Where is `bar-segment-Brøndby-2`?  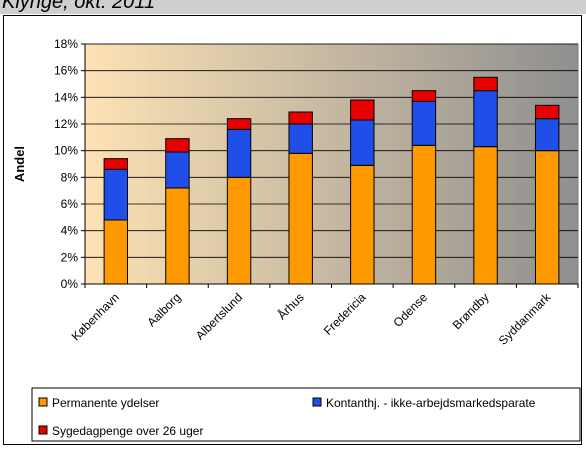
bar-segment-Brøndby-2 is located at coordinates (485, 84).